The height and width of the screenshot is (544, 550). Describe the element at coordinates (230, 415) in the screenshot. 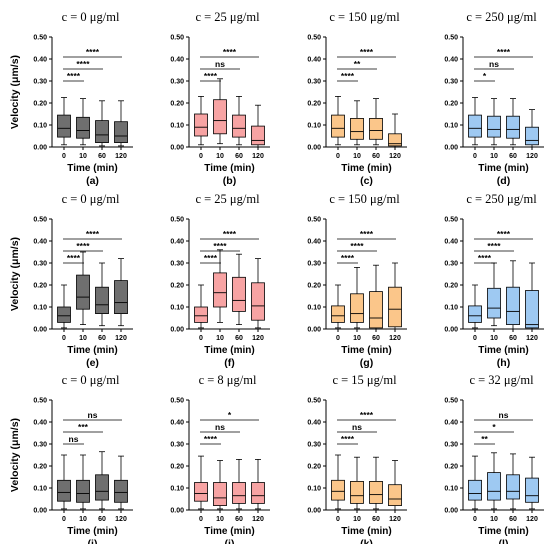

I see `significance-label: *` at that location.